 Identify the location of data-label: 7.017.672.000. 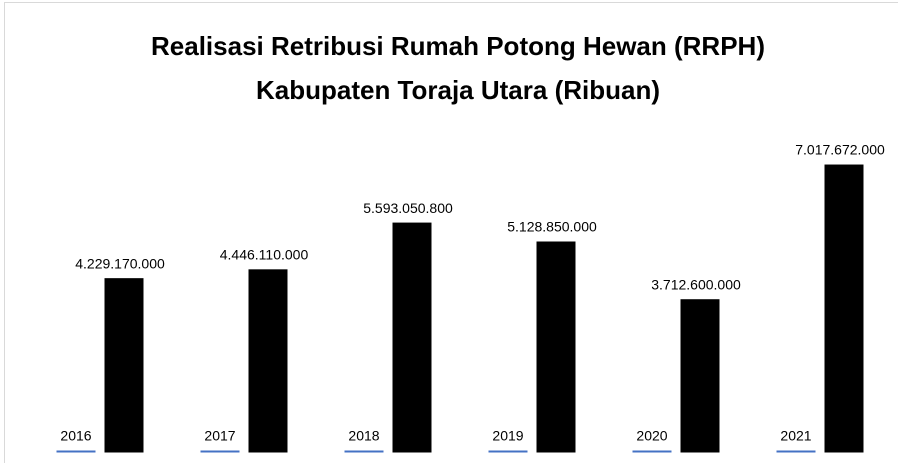
(840, 150).